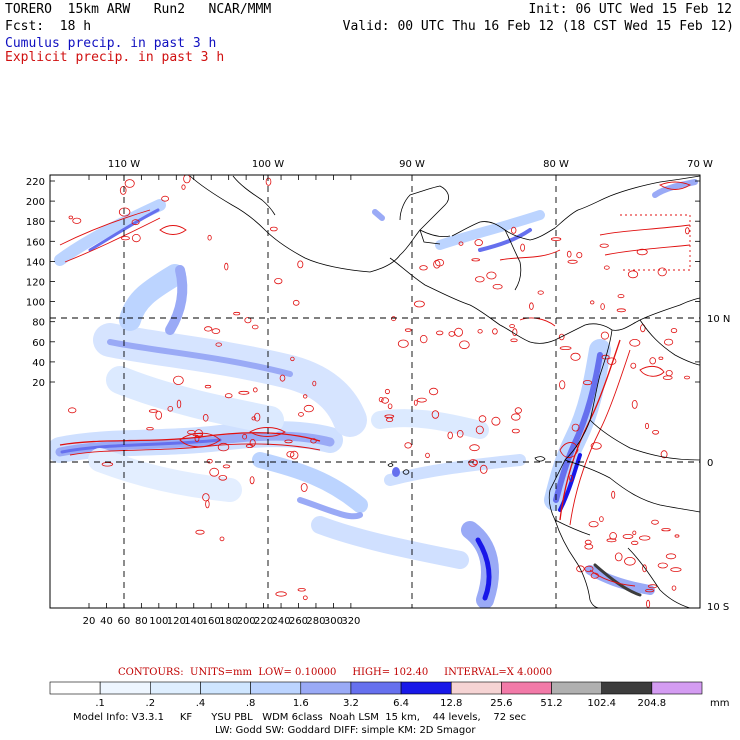 This screenshot has height=740, width=740. I want to click on lat-label-10s: 10 S, so click(718, 607).